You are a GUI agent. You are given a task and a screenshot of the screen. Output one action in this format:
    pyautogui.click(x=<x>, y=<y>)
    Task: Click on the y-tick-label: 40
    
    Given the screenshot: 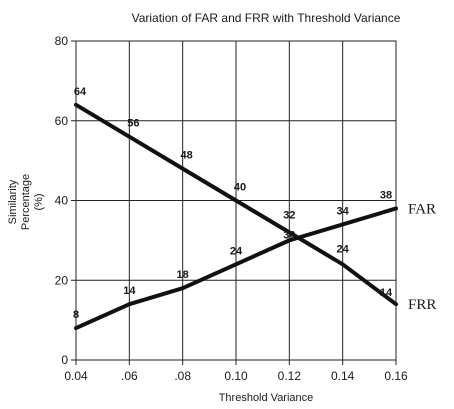 What is the action you would take?
    pyautogui.click(x=62, y=201)
    